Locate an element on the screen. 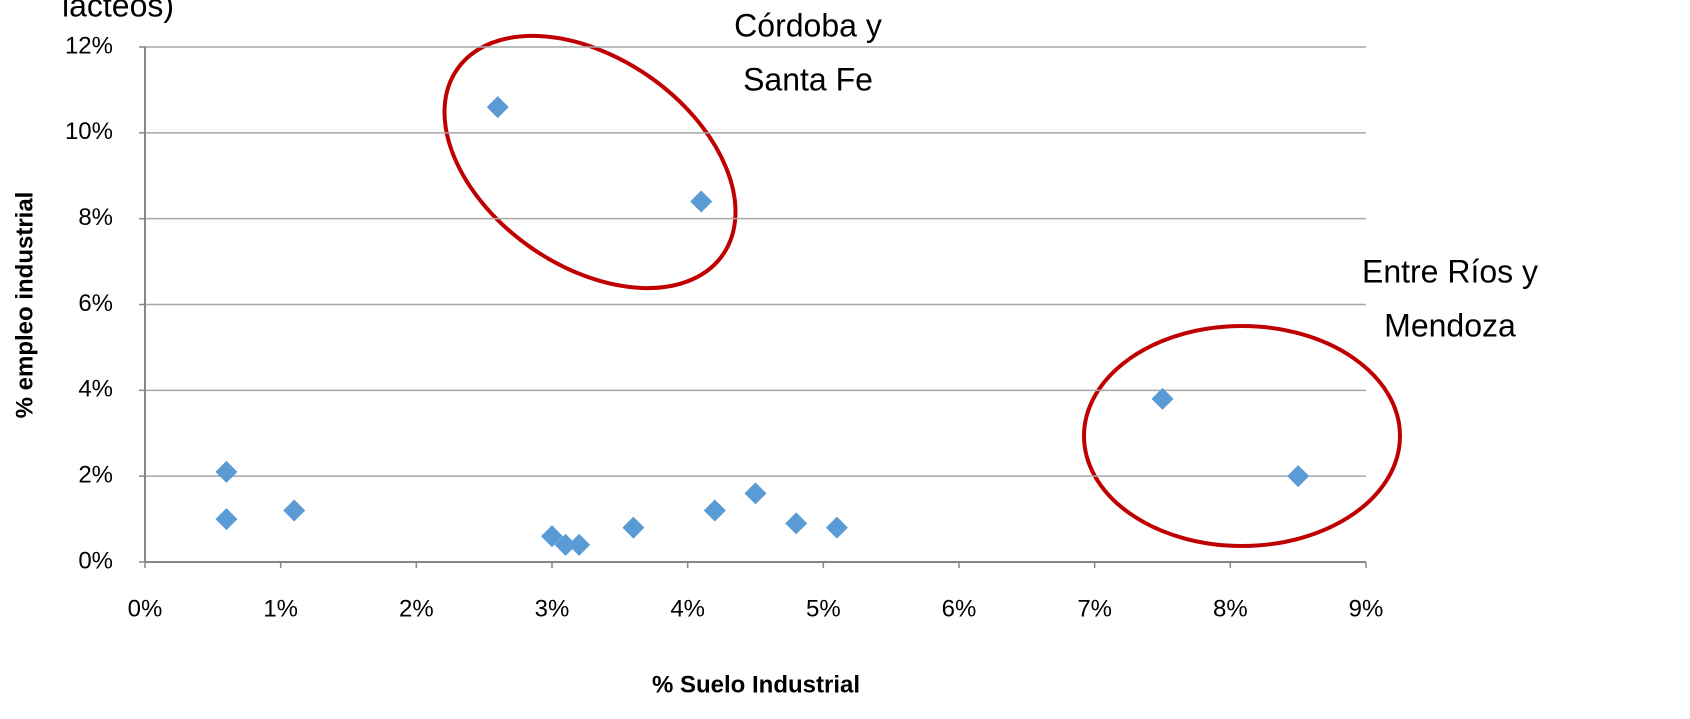 The image size is (1690, 719). x-tick-label: 7% is located at coordinates (1094, 608).